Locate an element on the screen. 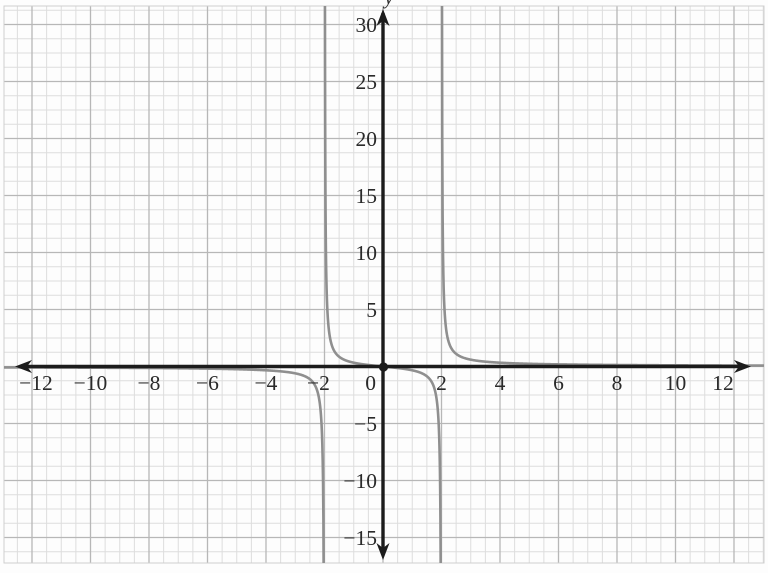 The image size is (768, 573). x-tick-label: 2 is located at coordinates (441, 383).